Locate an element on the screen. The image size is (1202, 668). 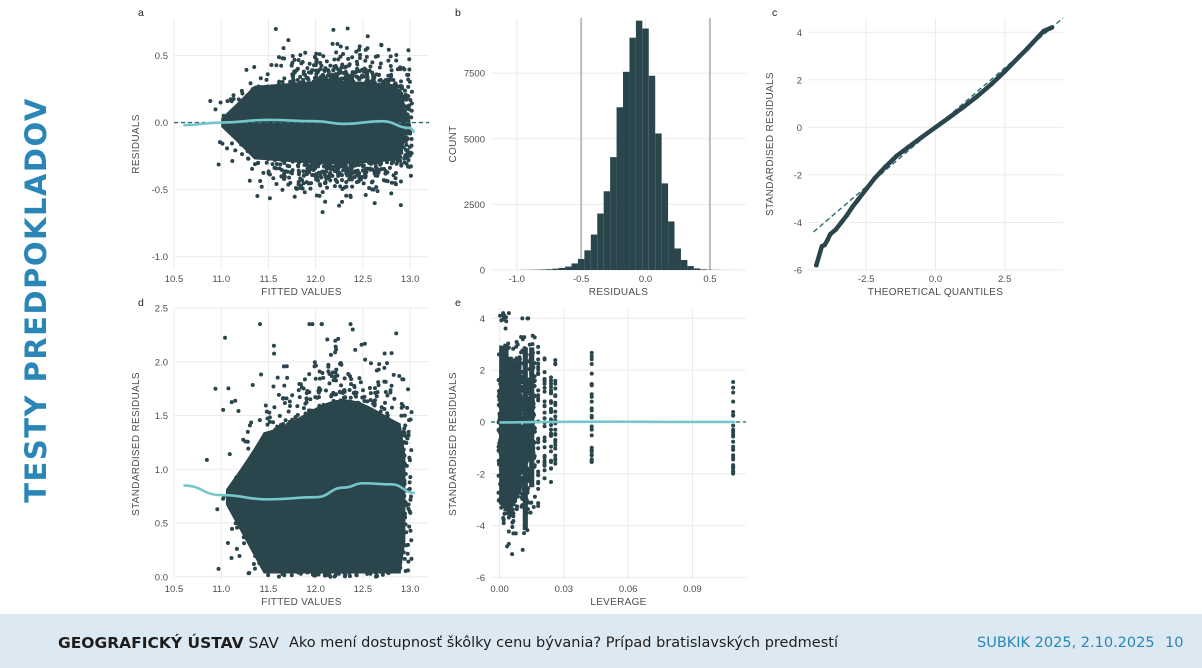
scatter-points is located at coordinates (311, 120).